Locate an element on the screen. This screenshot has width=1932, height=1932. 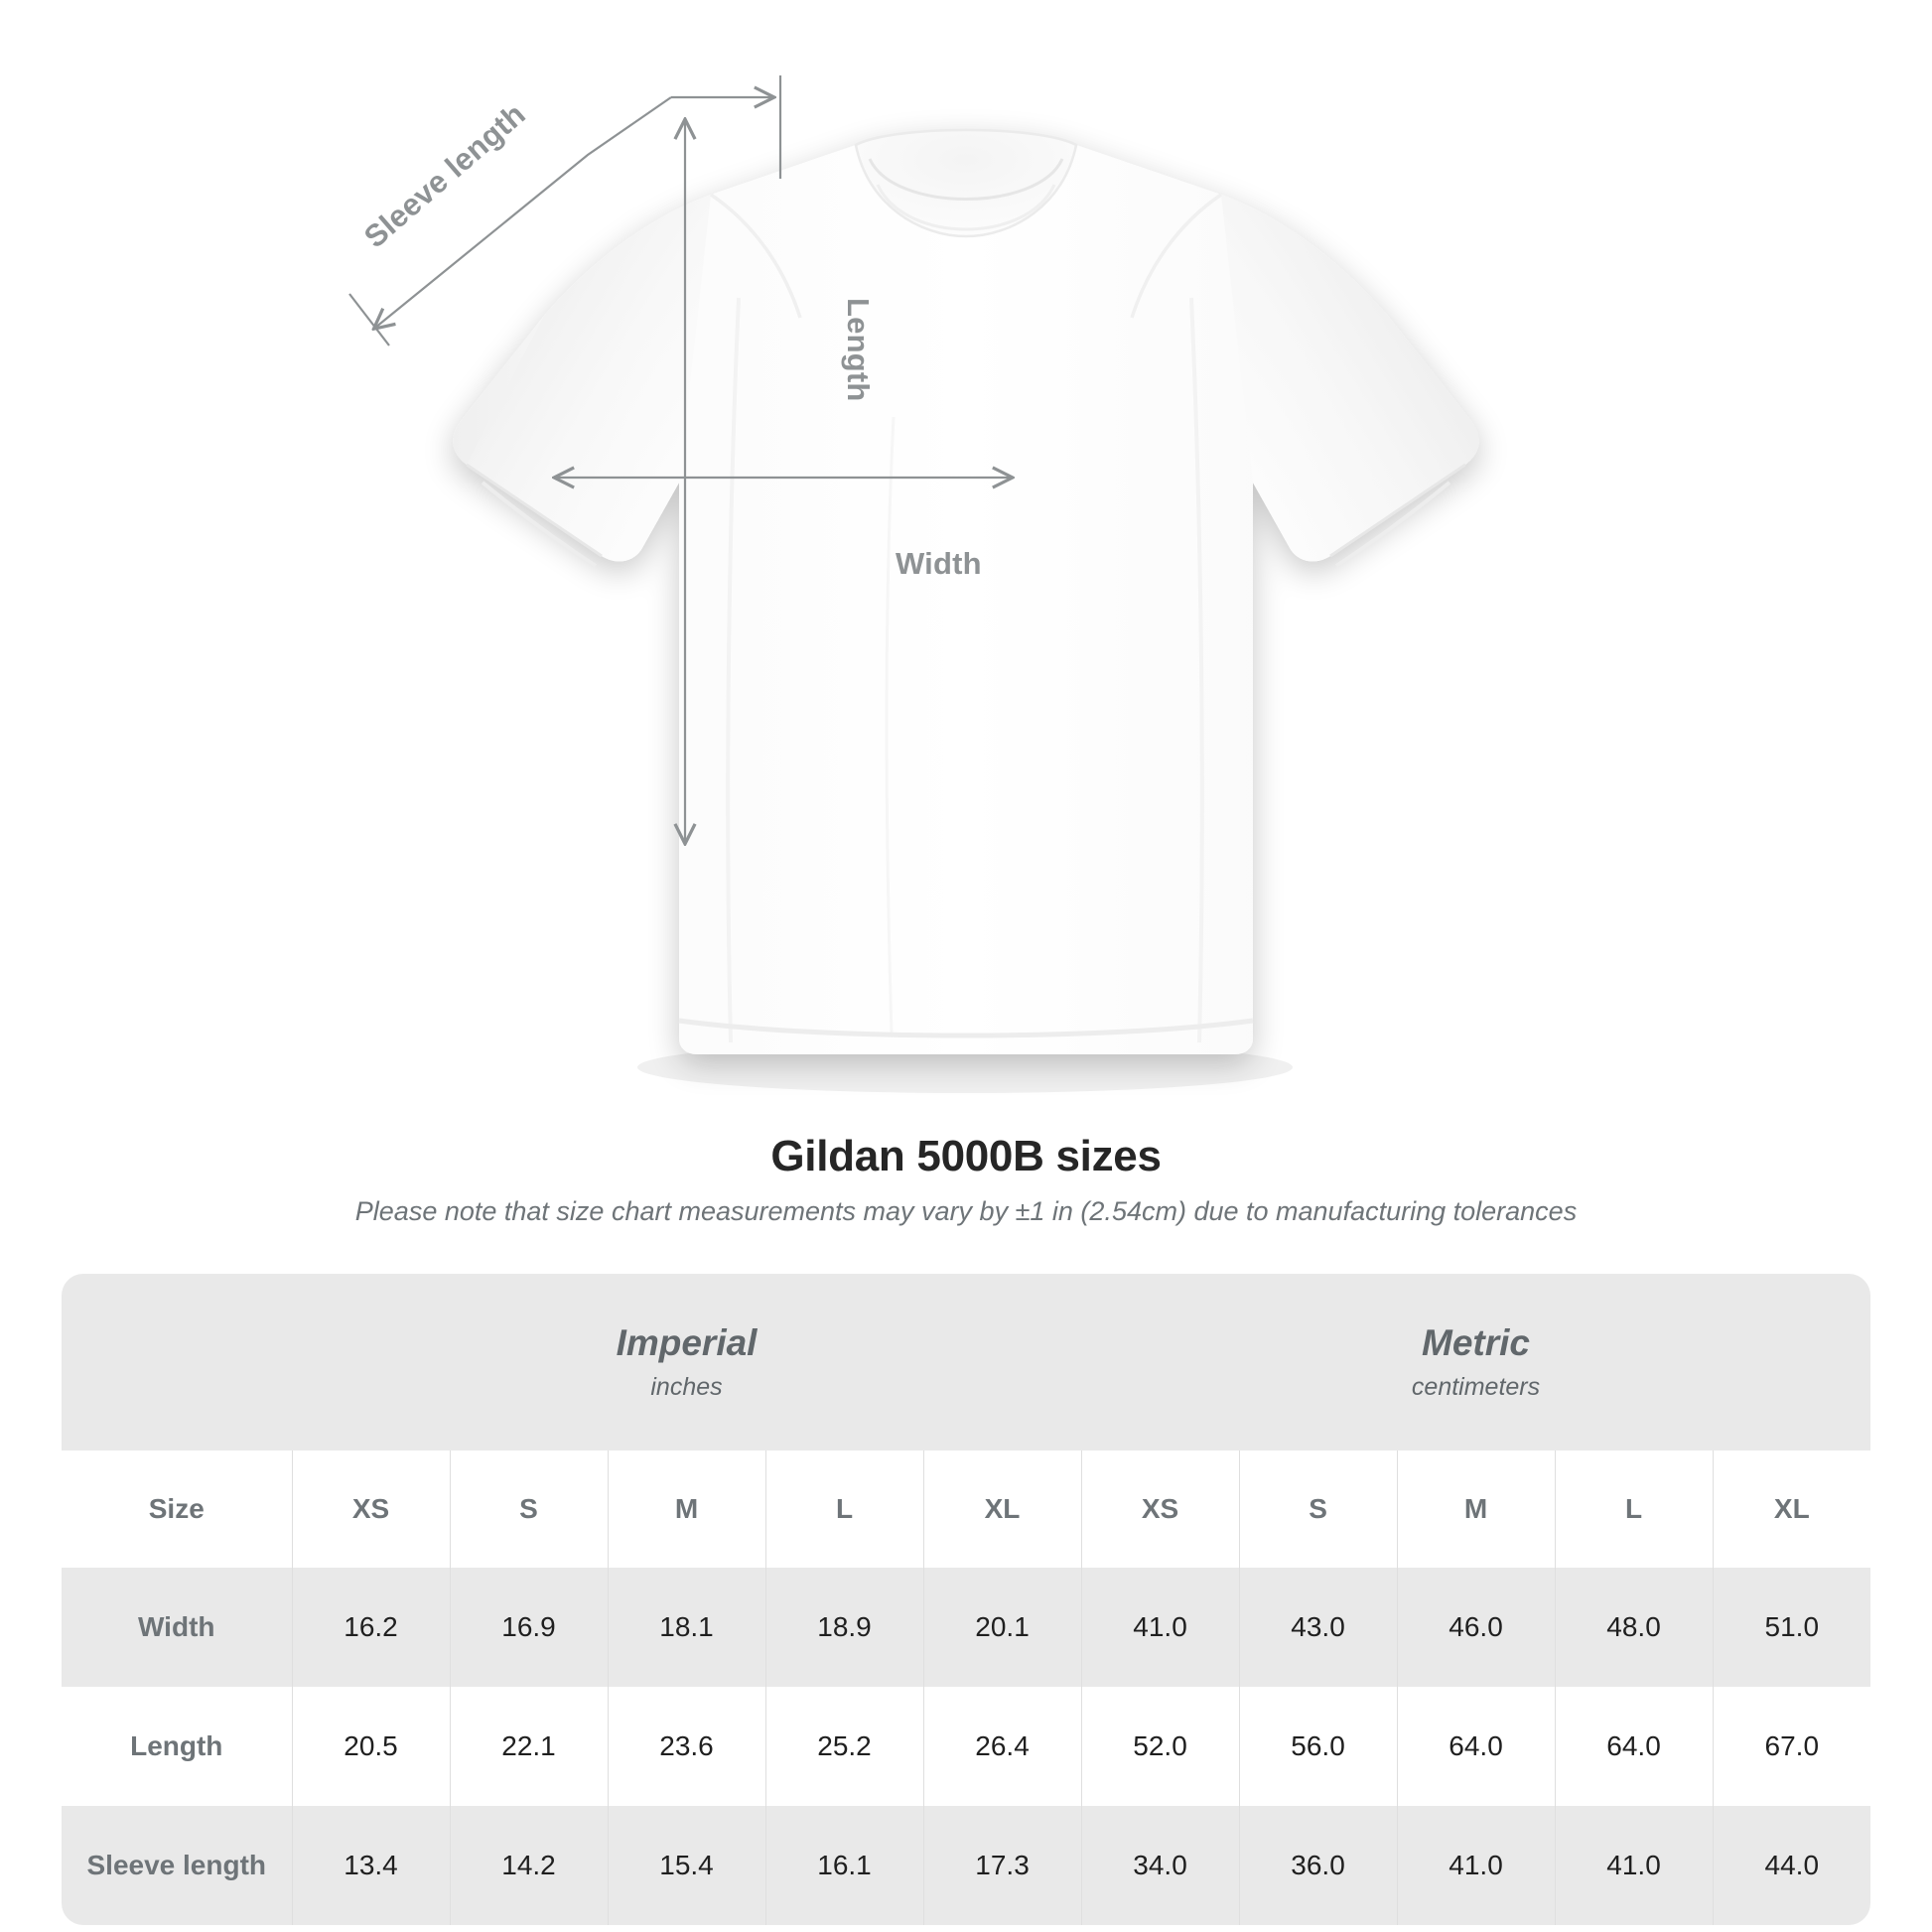
sleeve-length-dimension is located at coordinates (565, 211).